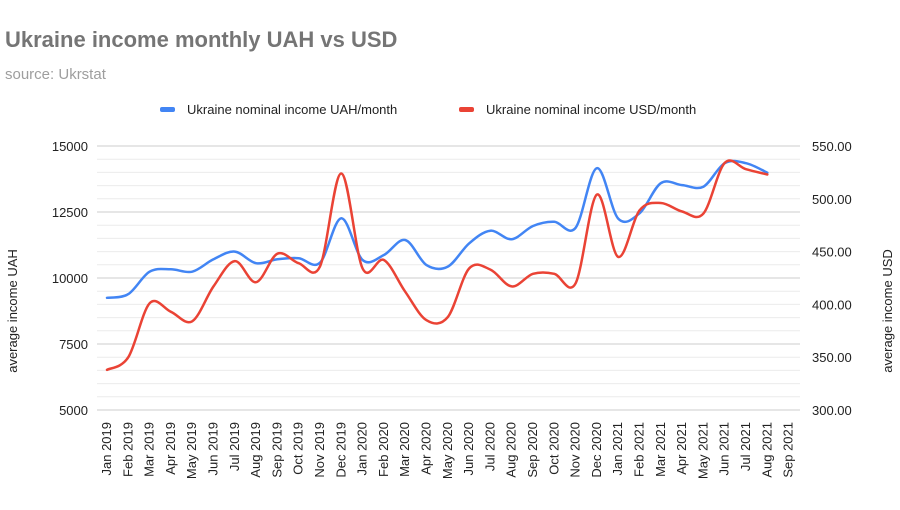 The image size is (900, 510). I want to click on x-tick-label: Mar 2021, so click(660, 449).